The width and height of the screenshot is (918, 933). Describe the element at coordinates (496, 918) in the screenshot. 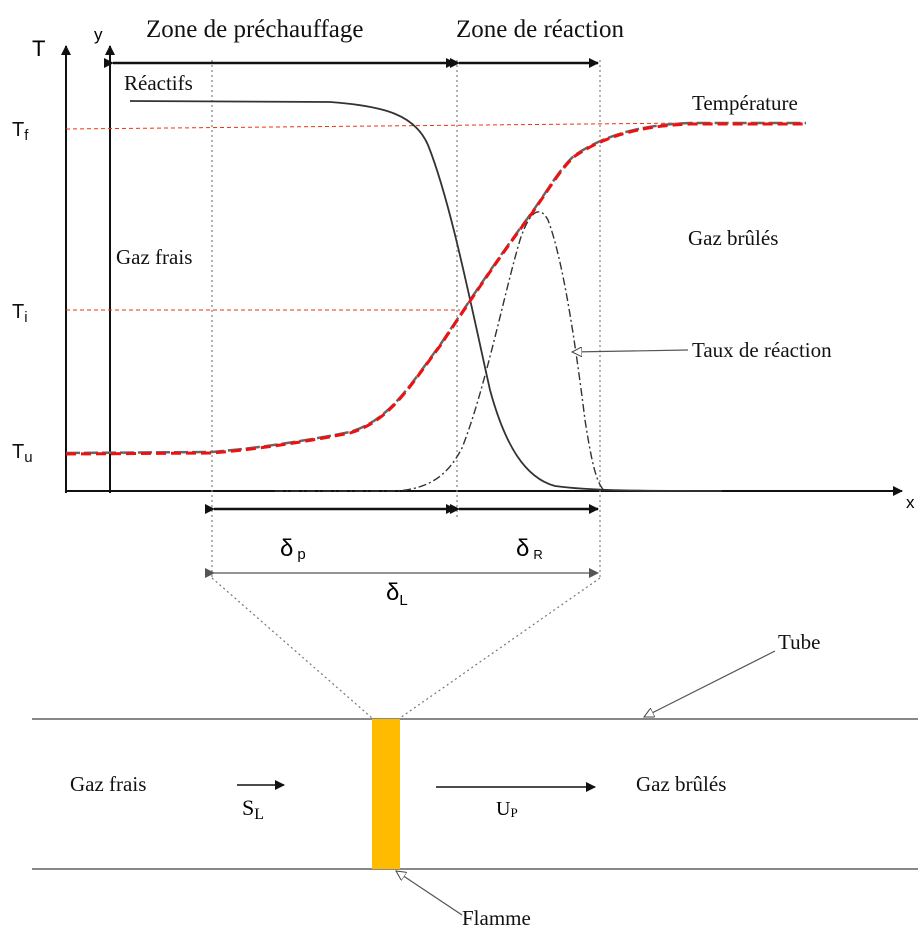

I see `flame-label: Flamme` at that location.